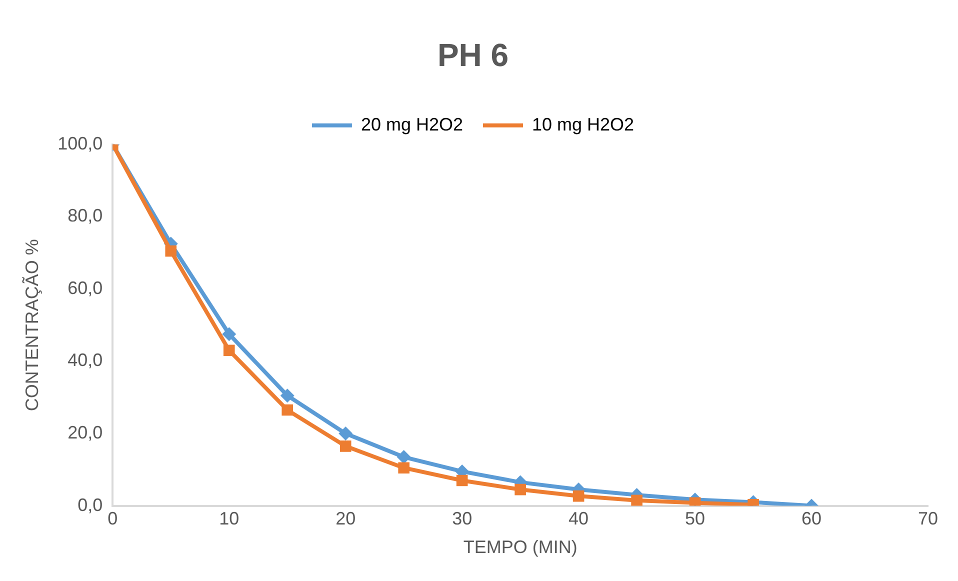  What do you see at coordinates (85, 432) in the screenshot?
I see `y-tick-label: 20,0` at bounding box center [85, 432].